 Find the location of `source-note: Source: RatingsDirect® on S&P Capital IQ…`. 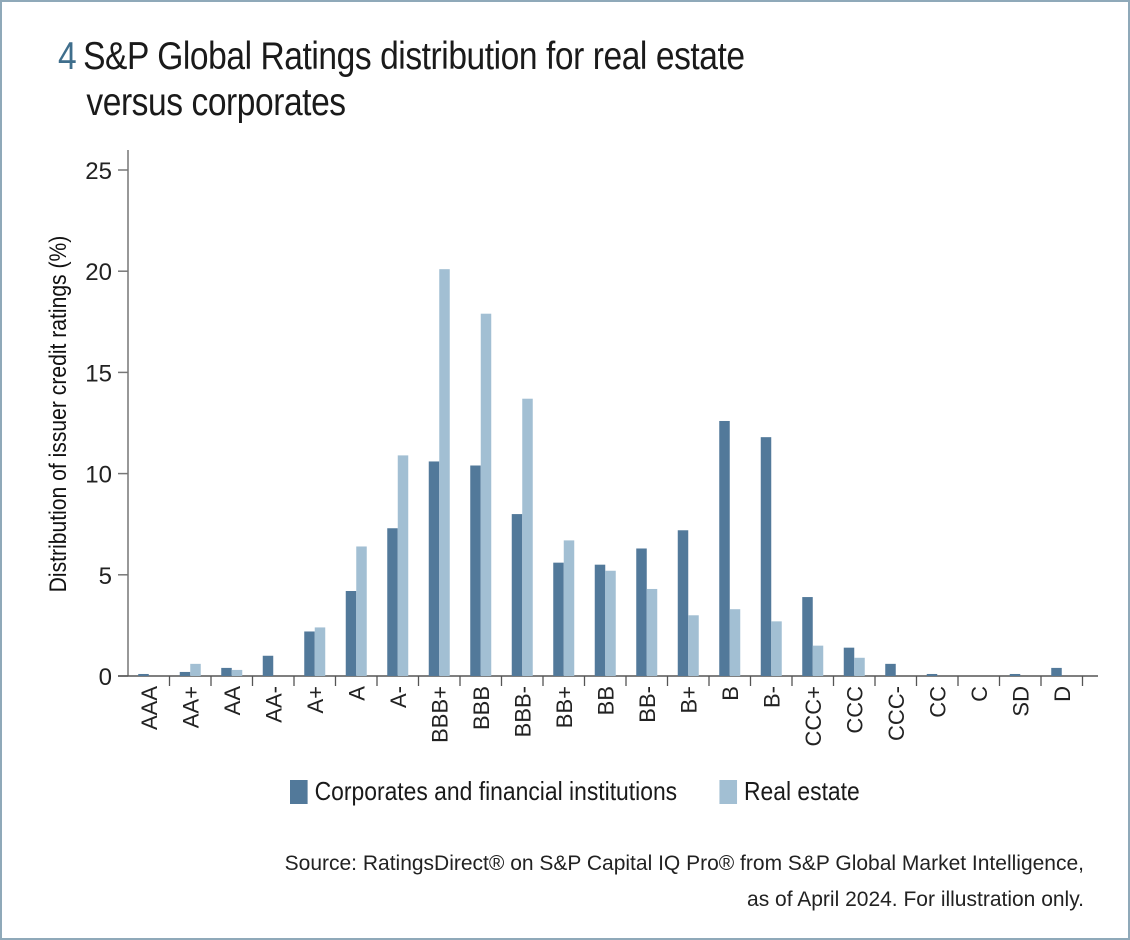

source-note: Source: RatingsDirect® on S&P Capital IQ… is located at coordinates (684, 882).